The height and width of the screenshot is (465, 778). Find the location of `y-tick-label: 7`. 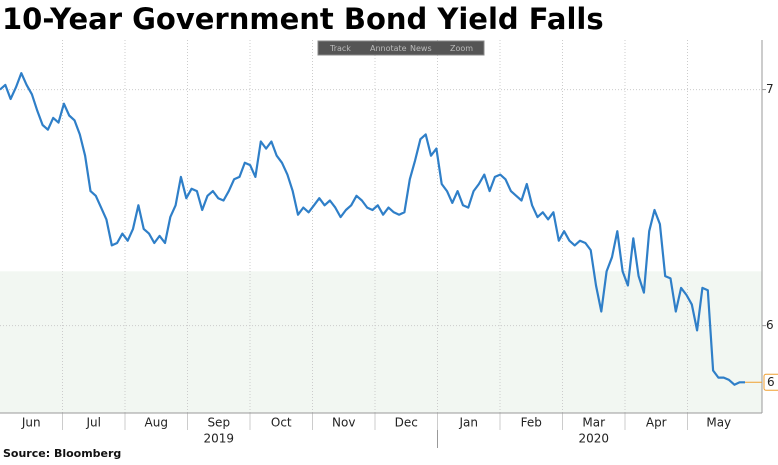

y-tick-label: 7 is located at coordinates (770, 89).